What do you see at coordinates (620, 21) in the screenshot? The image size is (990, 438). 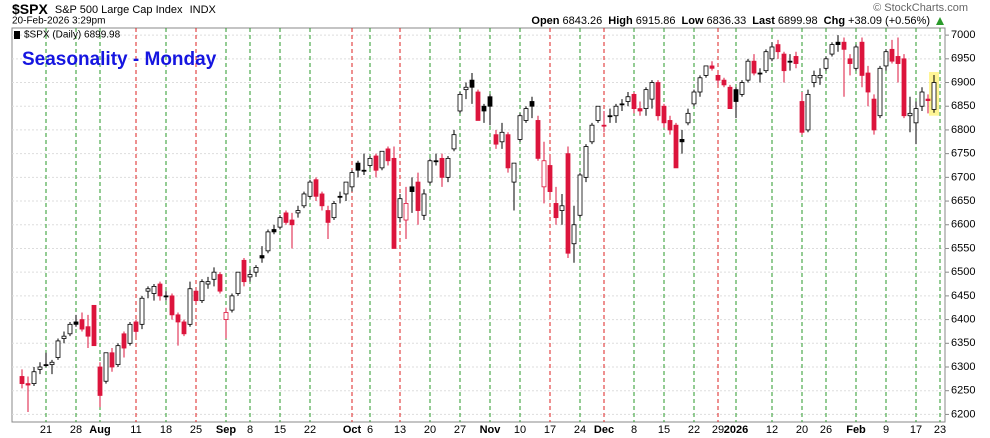 I see `quote-label: High` at bounding box center [620, 21].